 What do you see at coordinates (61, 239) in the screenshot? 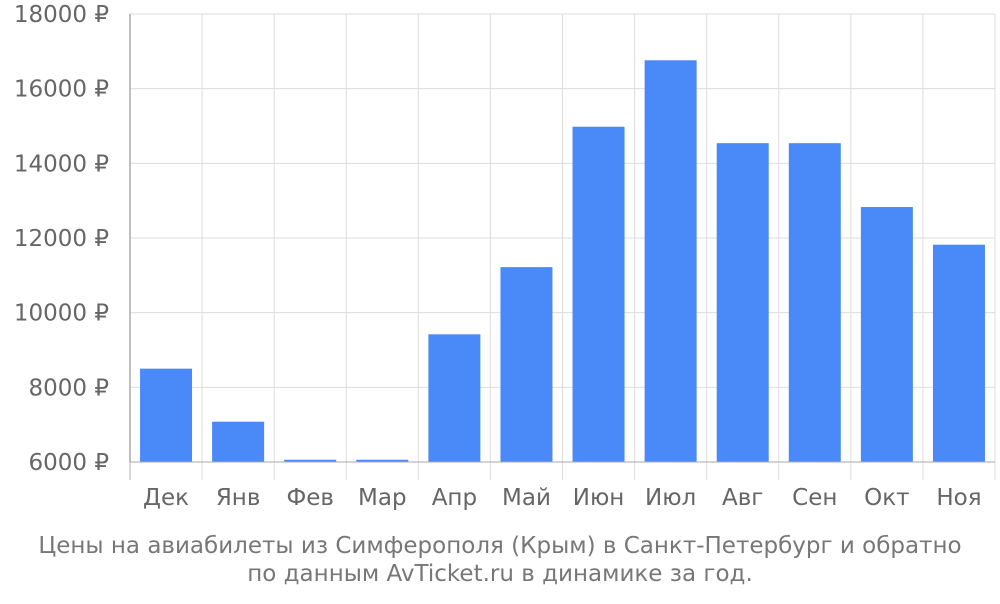
I see `y-tick-label: 12000 ₽` at bounding box center [61, 239].